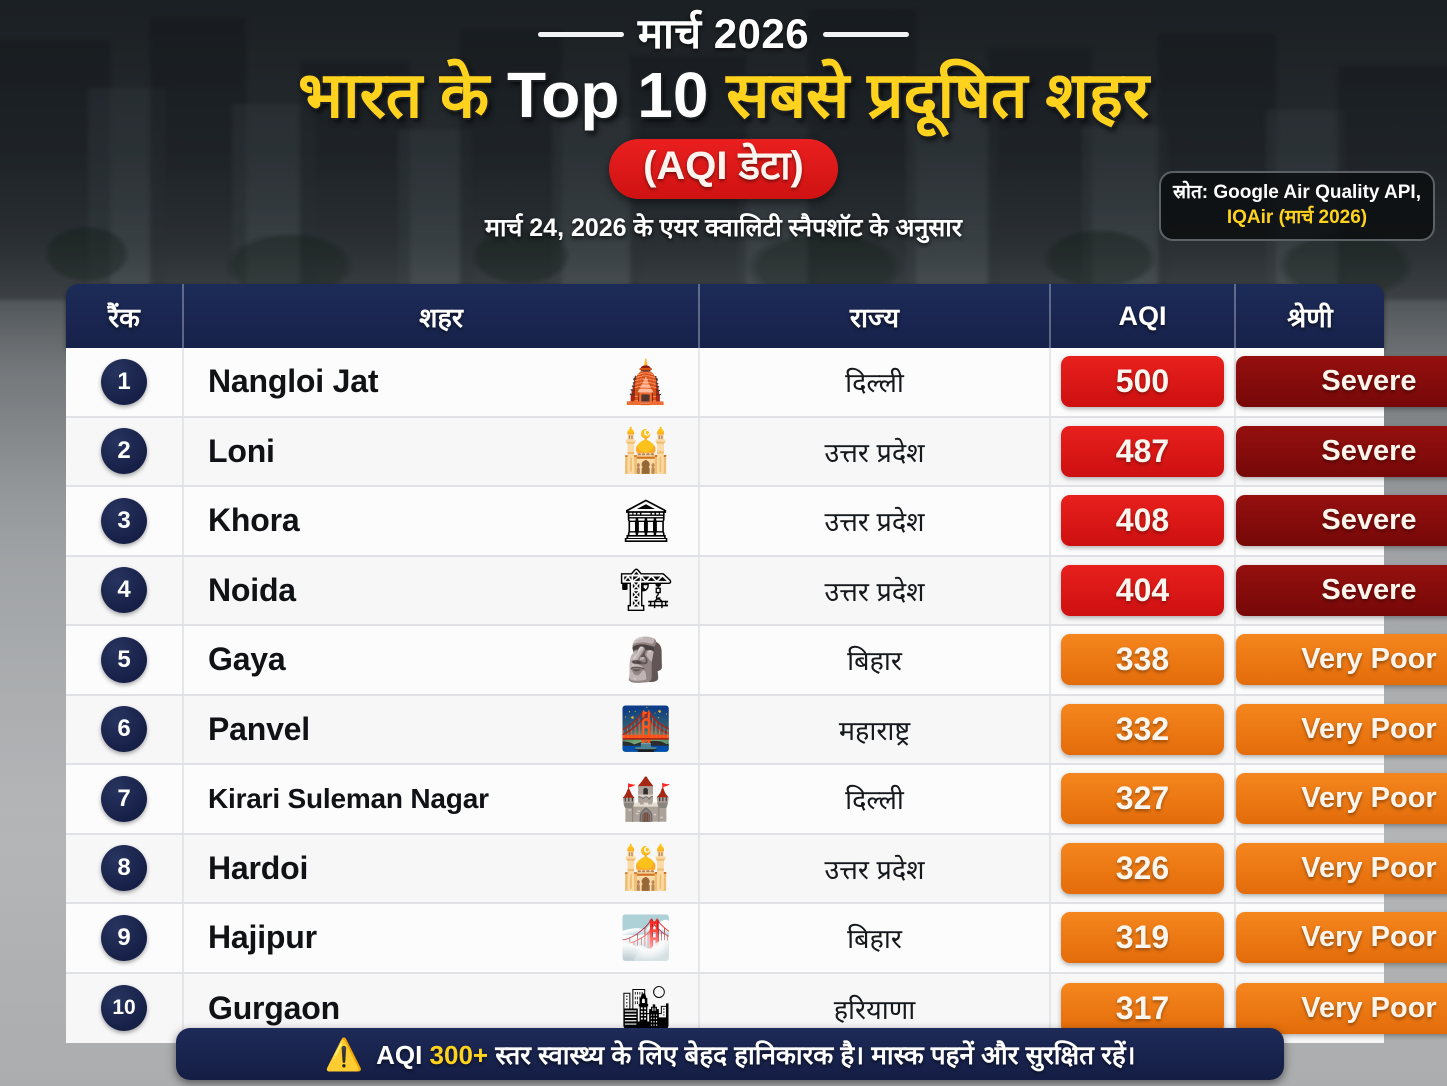 This screenshot has width=1447, height=1086. What do you see at coordinates (348, 798) in the screenshot?
I see `city-name: Kirari Suleman Nagar` at bounding box center [348, 798].